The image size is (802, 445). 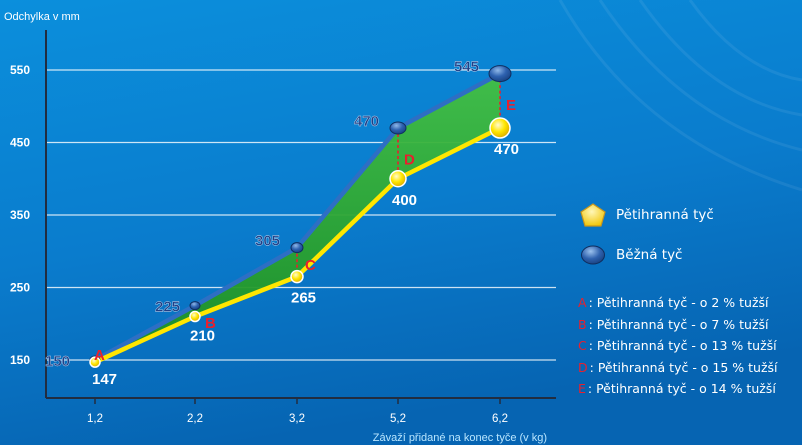 What do you see at coordinates (678, 367) in the screenshot?
I see `annotation-item: D: Pětihranná tyč - o 15 % tužší` at bounding box center [678, 367].